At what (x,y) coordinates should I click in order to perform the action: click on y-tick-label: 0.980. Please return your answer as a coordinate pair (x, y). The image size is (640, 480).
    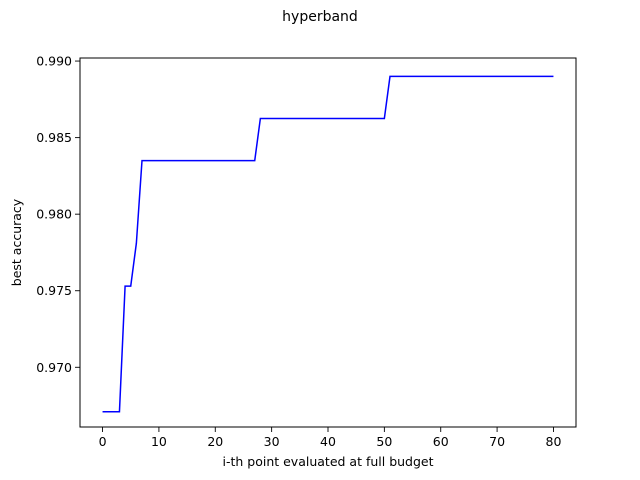
    Looking at the image, I should click on (54, 214).